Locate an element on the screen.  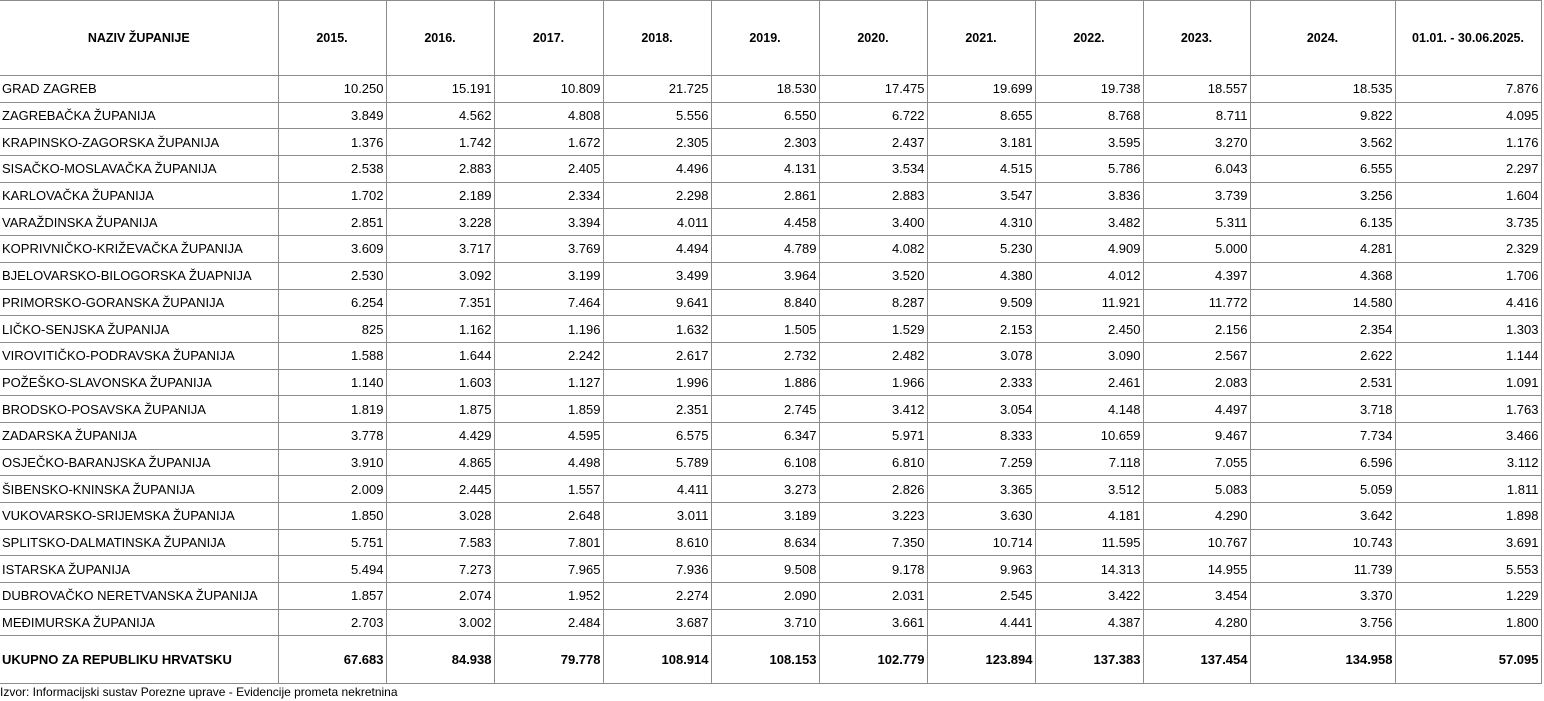
transaction-count: 2.530 is located at coordinates (332, 275).